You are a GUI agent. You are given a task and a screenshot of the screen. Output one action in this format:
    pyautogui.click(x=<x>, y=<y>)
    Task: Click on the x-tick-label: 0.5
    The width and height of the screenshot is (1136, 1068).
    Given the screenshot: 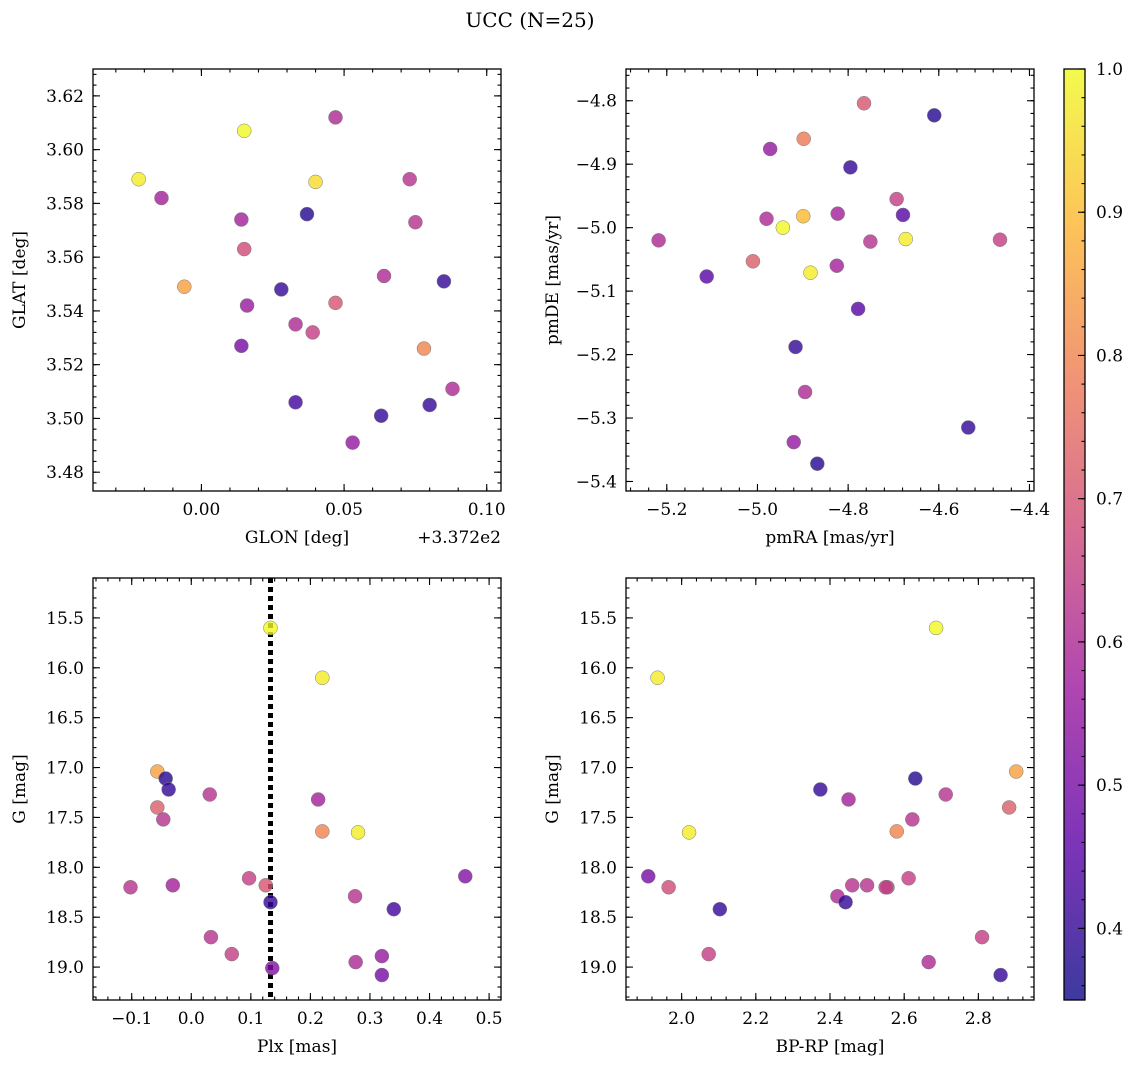 What is the action you would take?
    pyautogui.click(x=489, y=1019)
    